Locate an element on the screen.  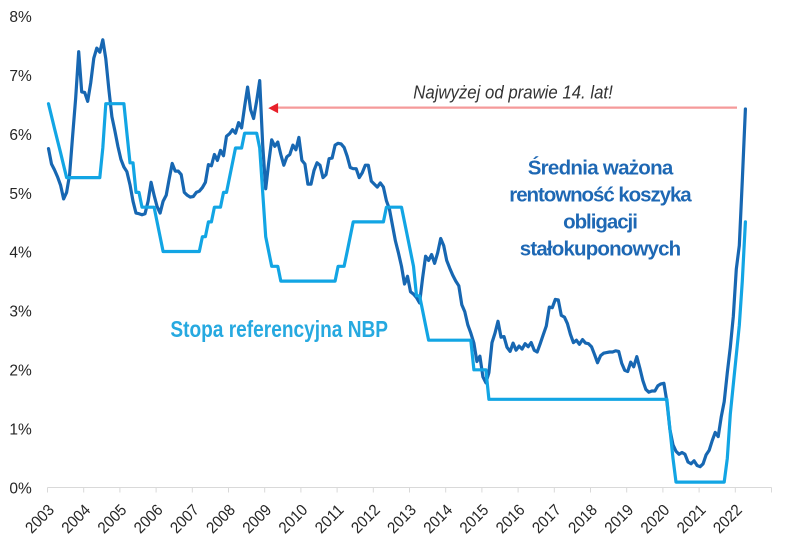
svg-text: stałokuponowych is located at coordinates (600, 248).